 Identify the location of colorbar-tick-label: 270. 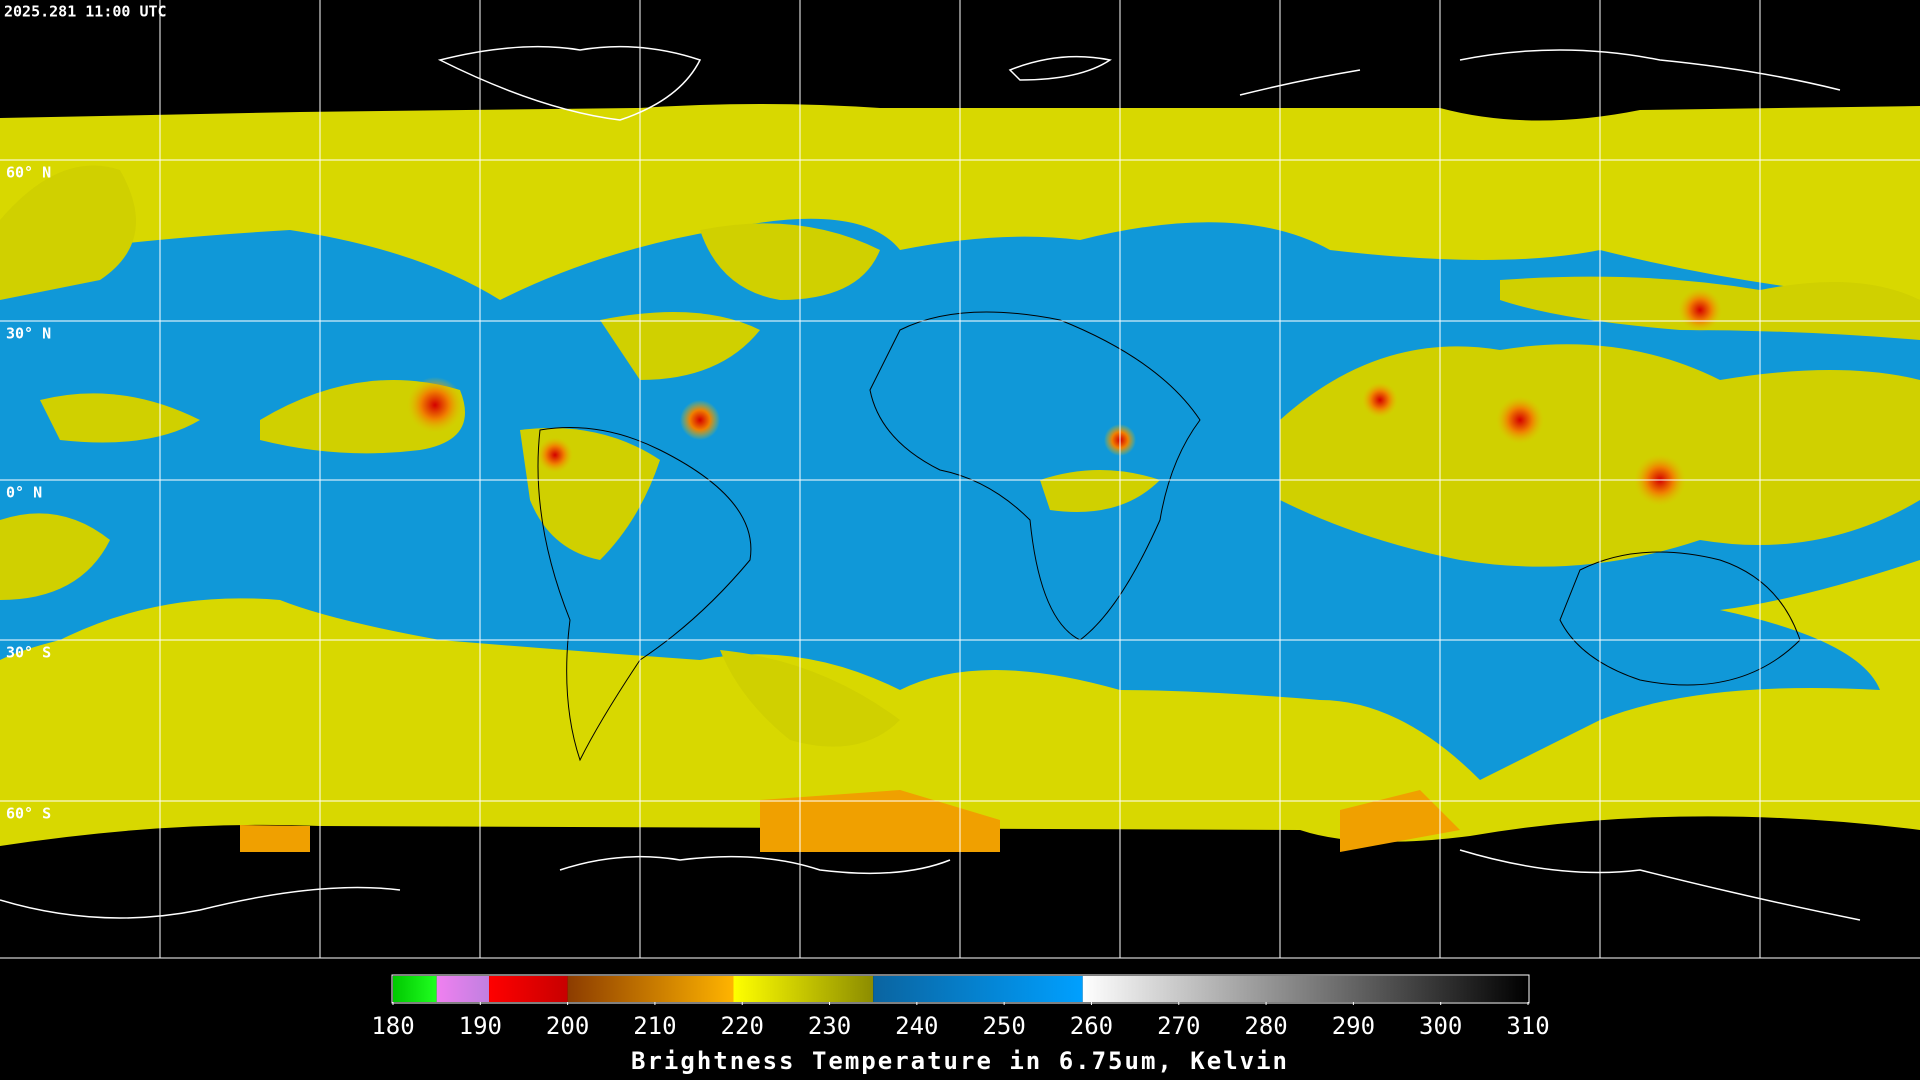
(1178, 1026).